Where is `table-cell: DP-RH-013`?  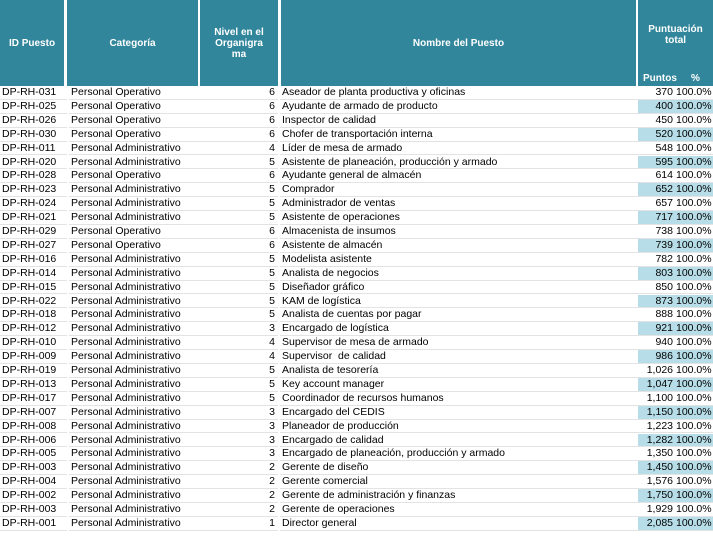
table-cell: DP-RH-013 is located at coordinates (33, 385).